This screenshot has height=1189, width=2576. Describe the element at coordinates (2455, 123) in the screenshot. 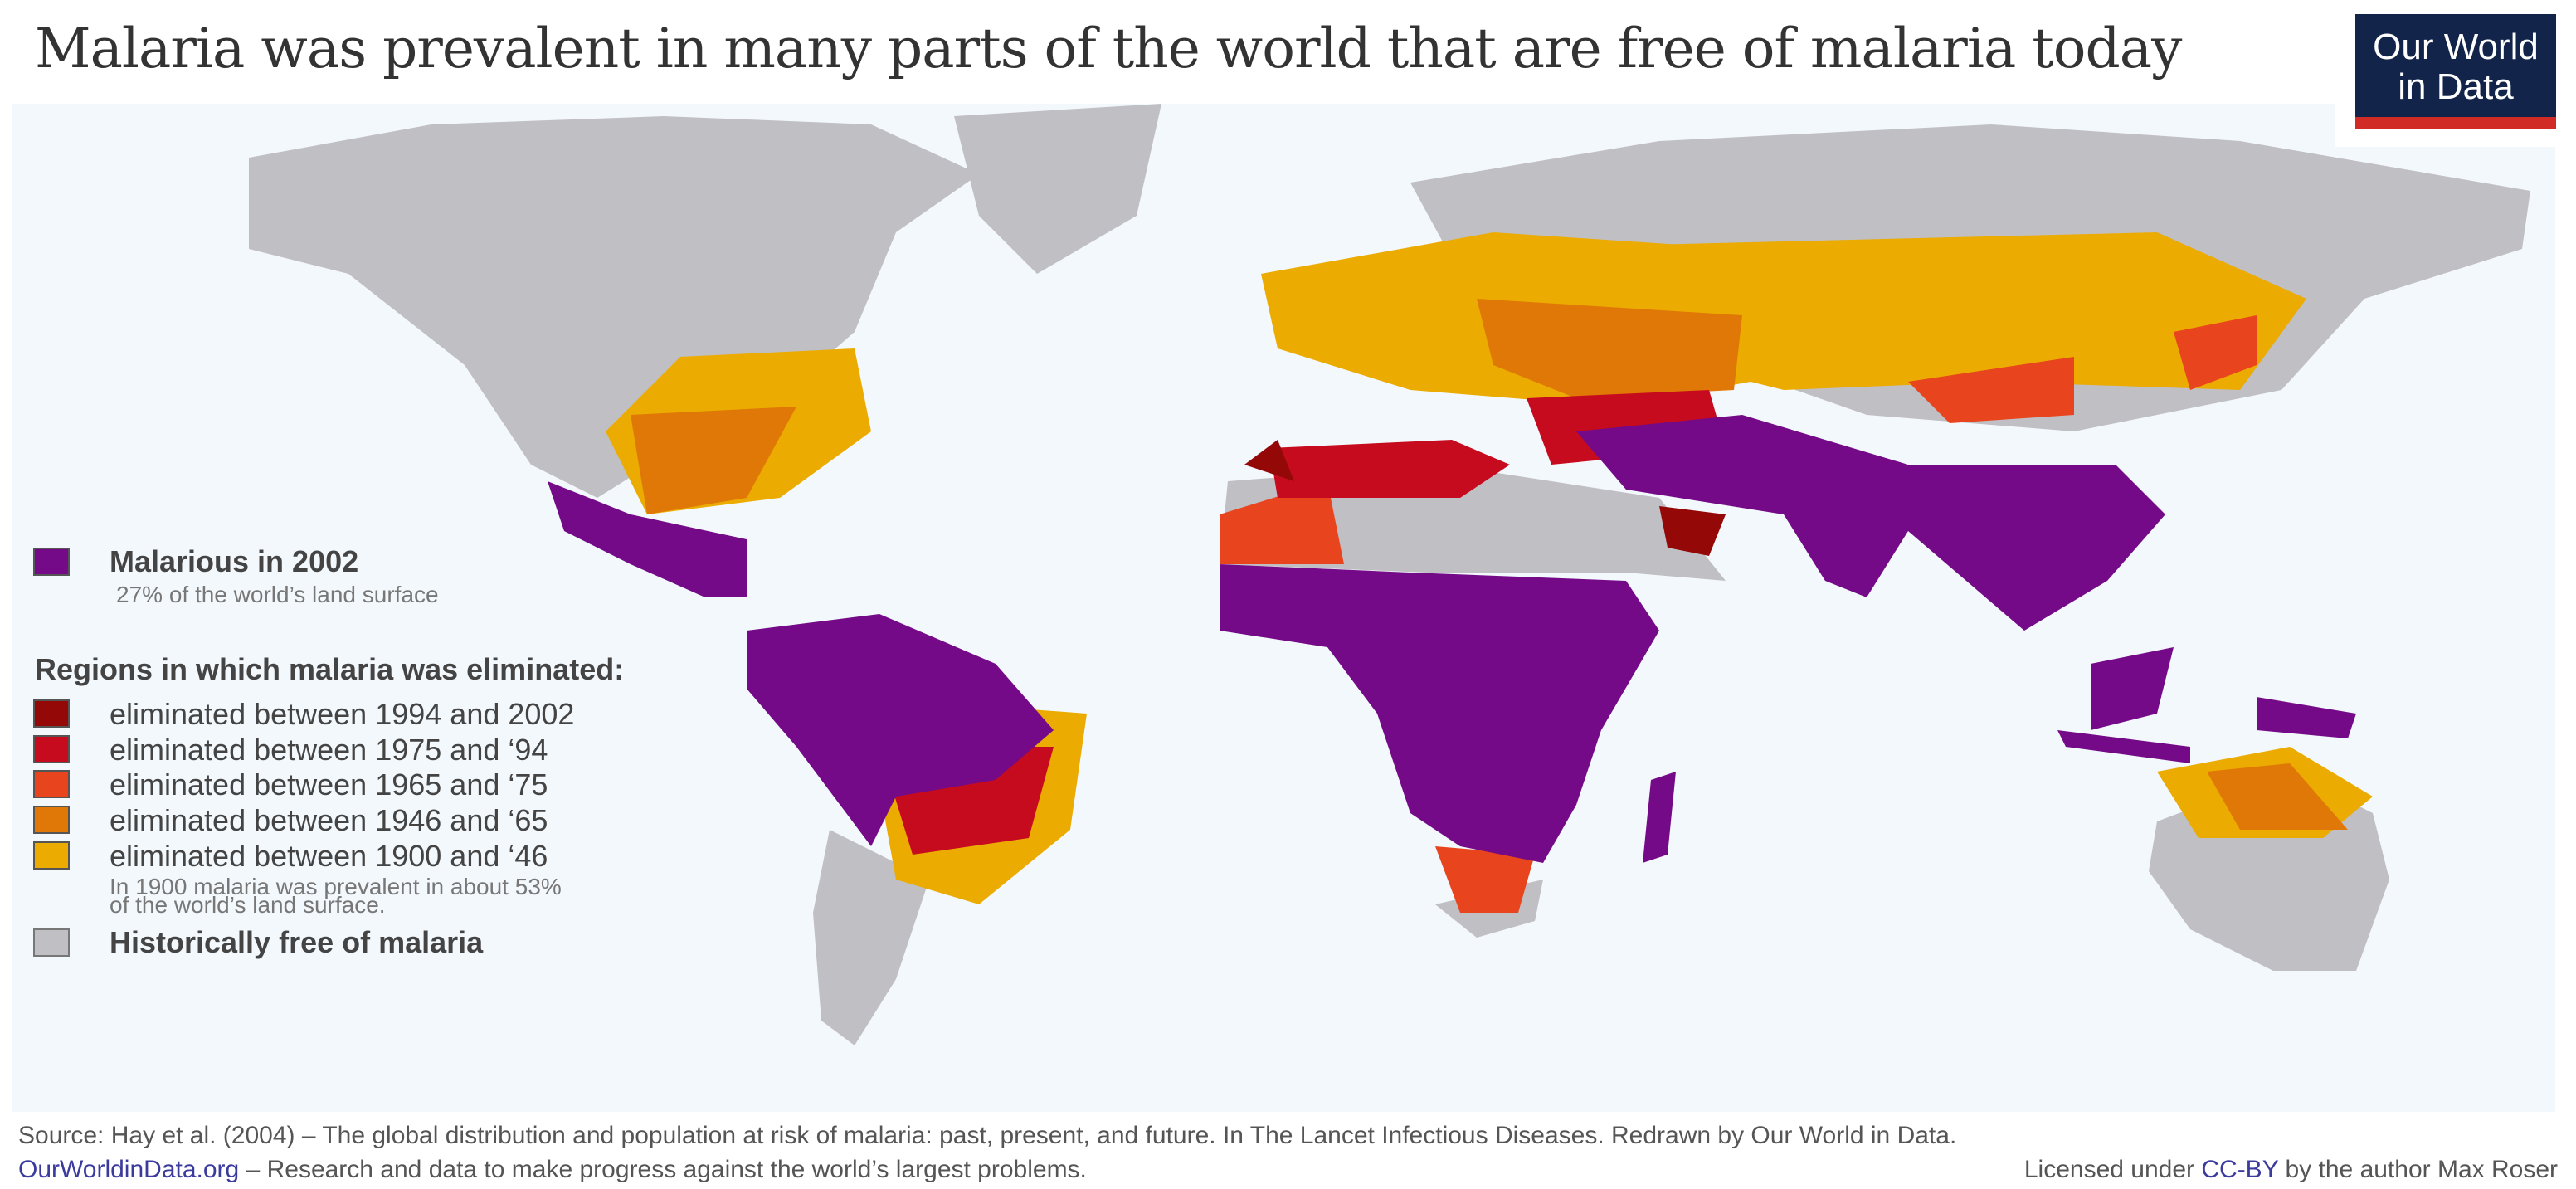

I see `logo-bar` at that location.